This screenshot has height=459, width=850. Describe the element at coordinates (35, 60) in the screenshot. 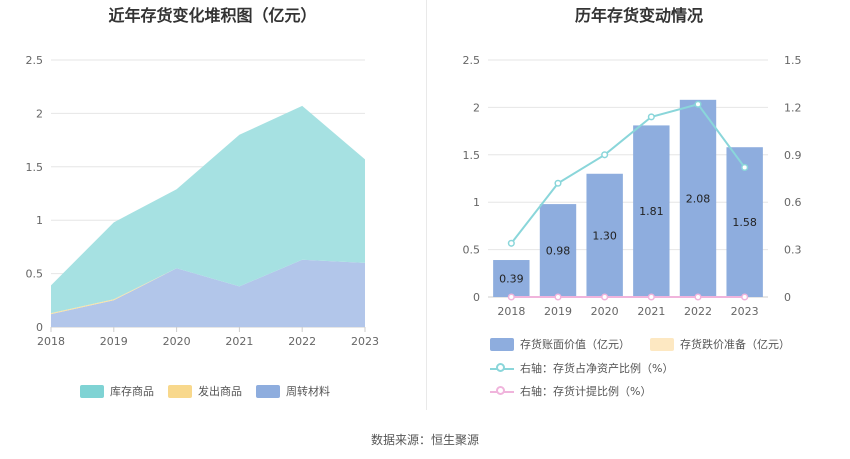

I see `y-tick-label: 2.5` at that location.